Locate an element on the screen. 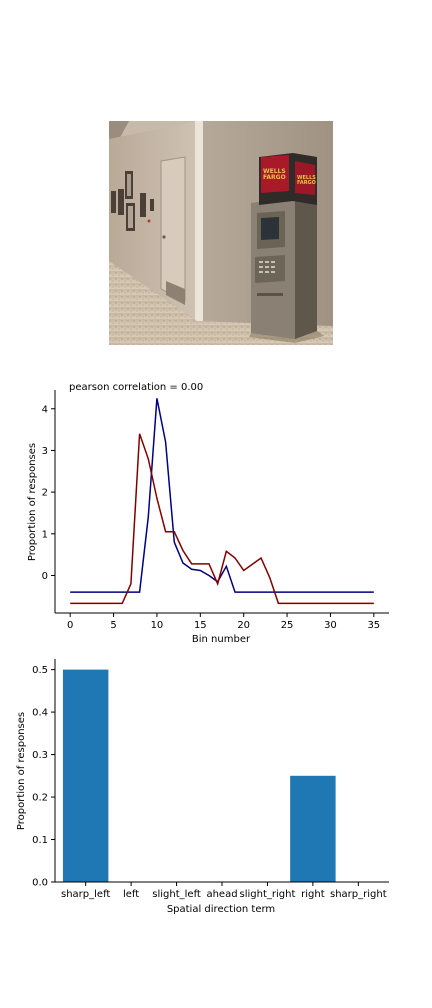  bar-chart-x-tick-label: right is located at coordinates (313, 894).